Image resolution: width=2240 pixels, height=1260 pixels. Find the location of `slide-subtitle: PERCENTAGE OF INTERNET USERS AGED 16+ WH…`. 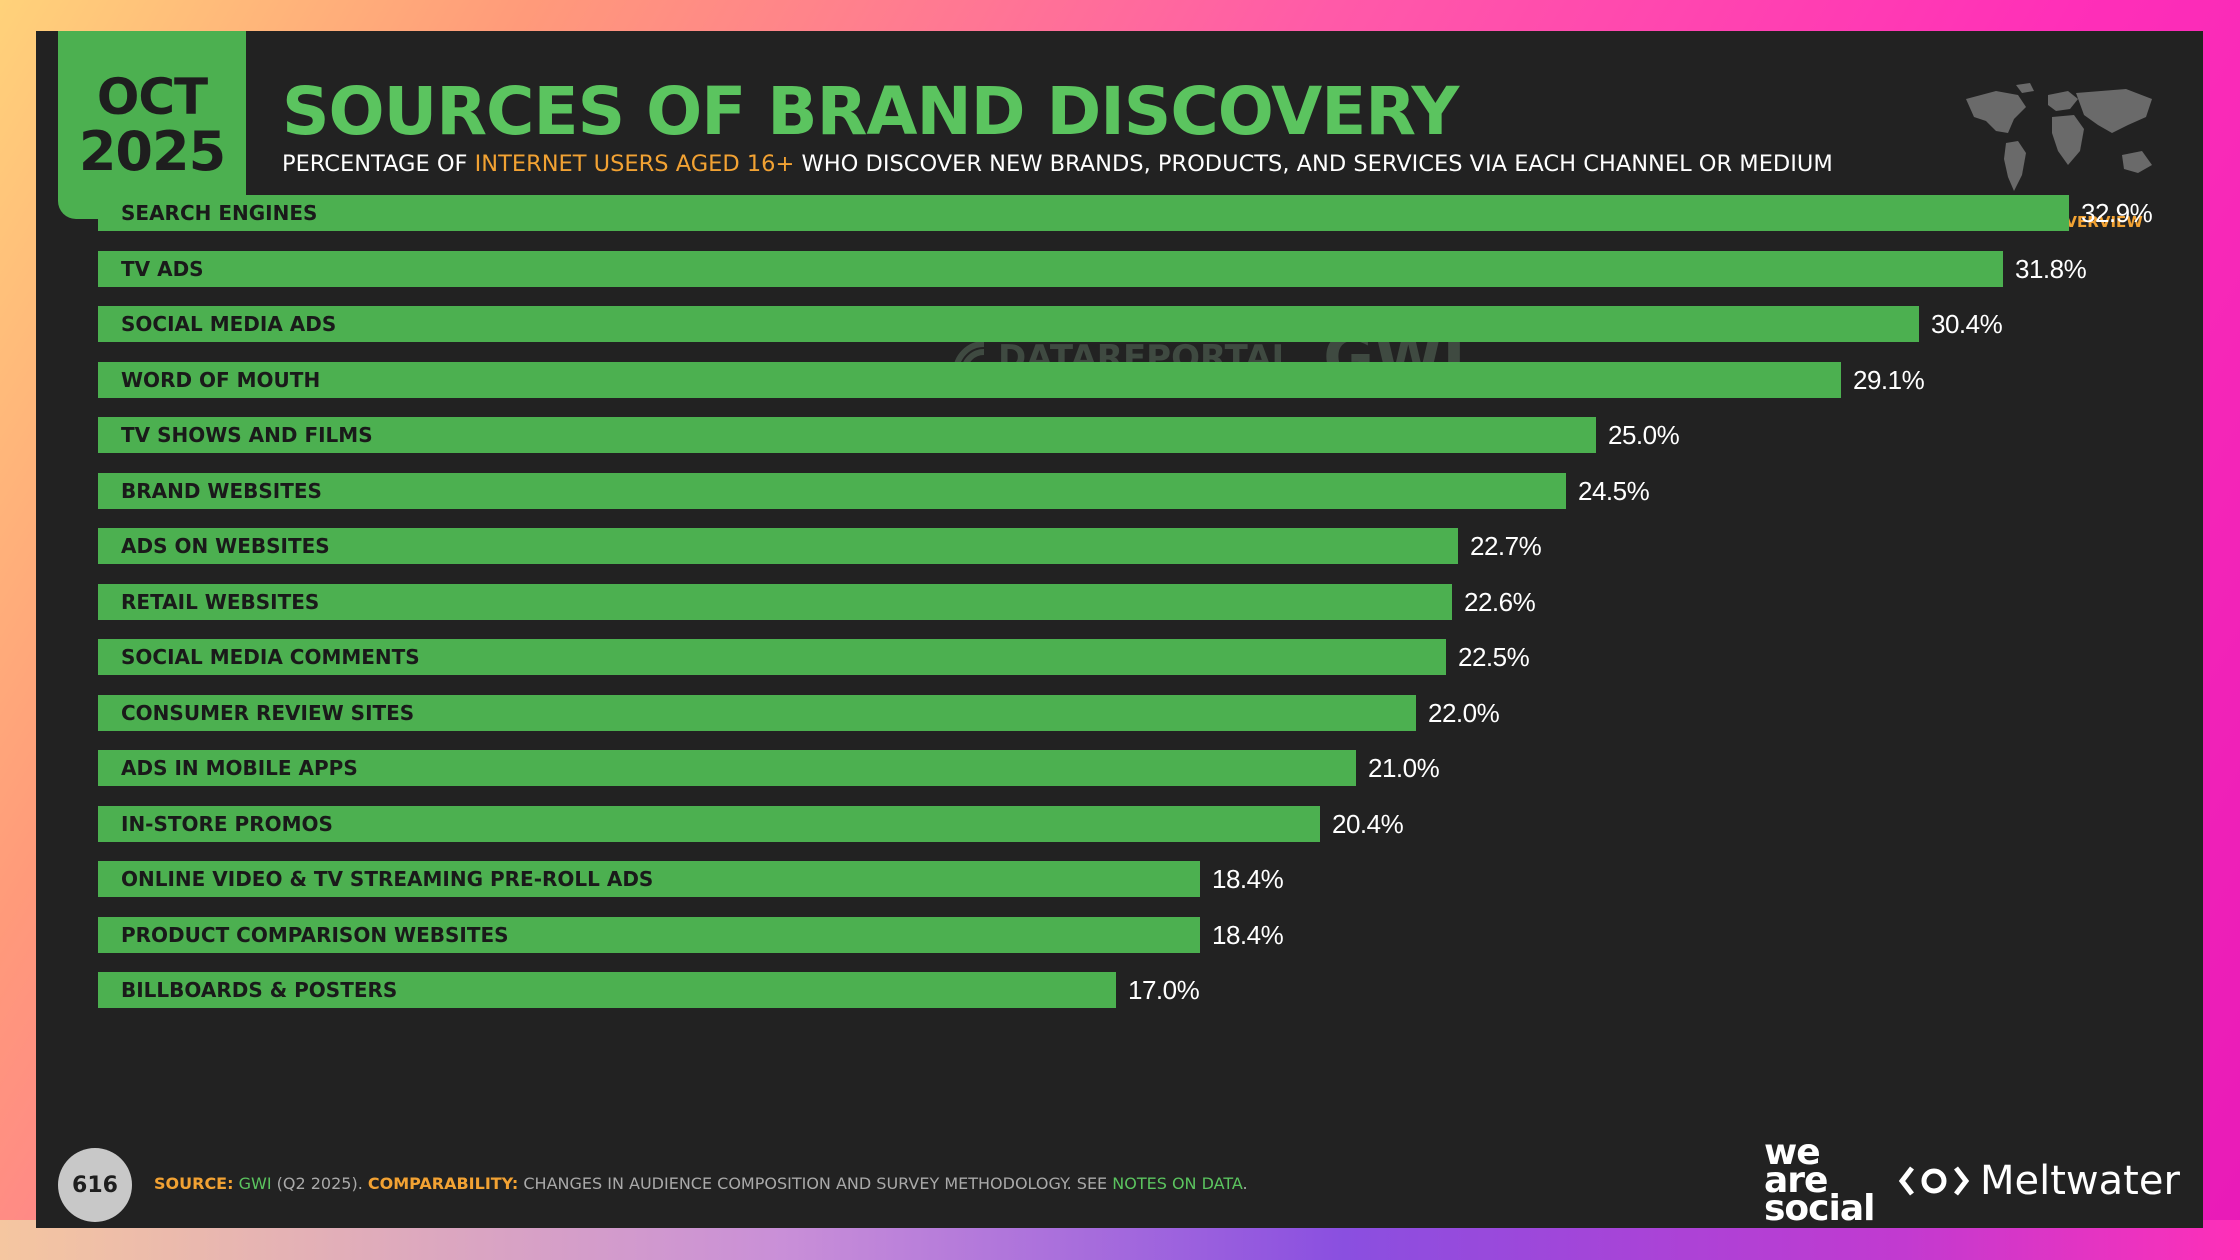

slide-subtitle: PERCENTAGE OF INTERNET USERS AGED 16+ WH… is located at coordinates (1057, 164).